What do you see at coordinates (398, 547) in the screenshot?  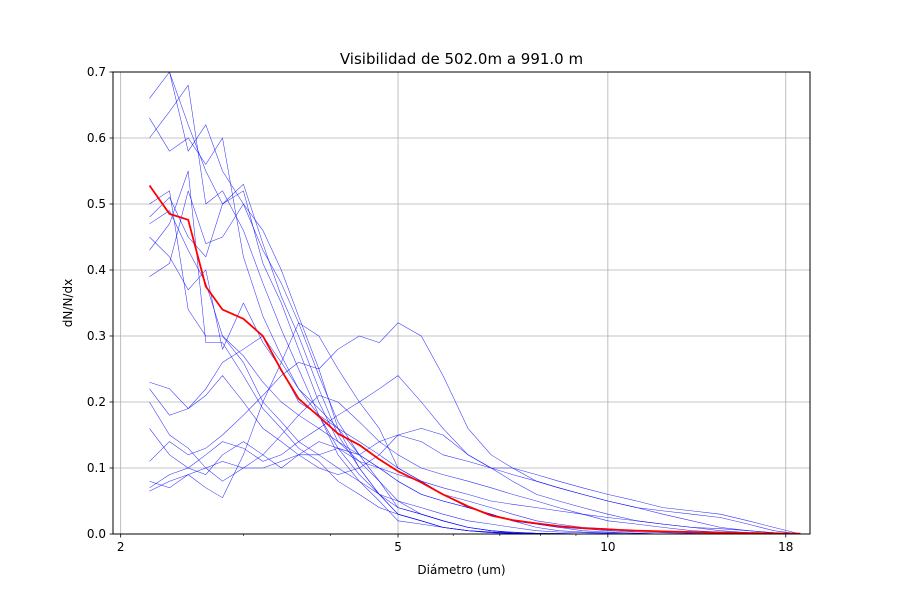 I see `x-tick-label: 5` at bounding box center [398, 547].